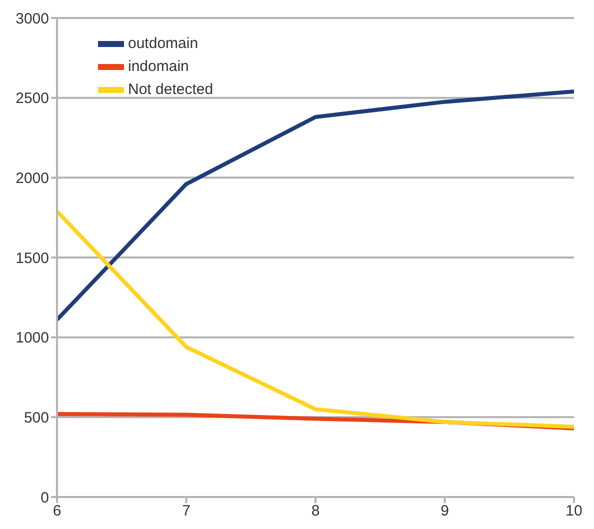  I want to click on y-tick-label: 3000, so click(32, 19).